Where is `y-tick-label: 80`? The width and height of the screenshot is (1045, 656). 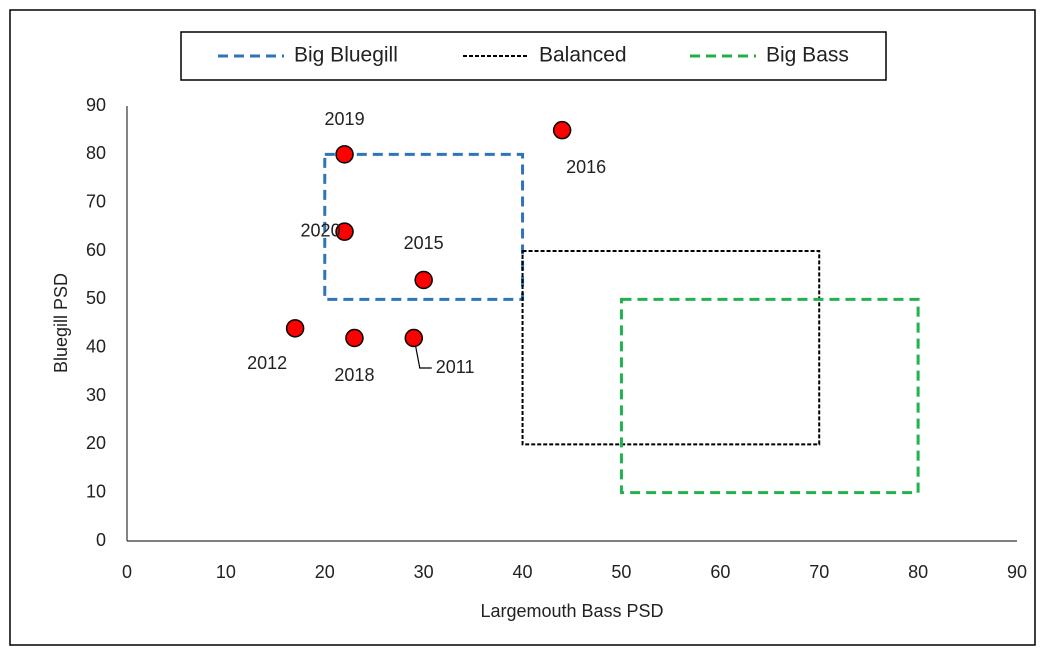
y-tick-label: 80 is located at coordinates (96, 153).